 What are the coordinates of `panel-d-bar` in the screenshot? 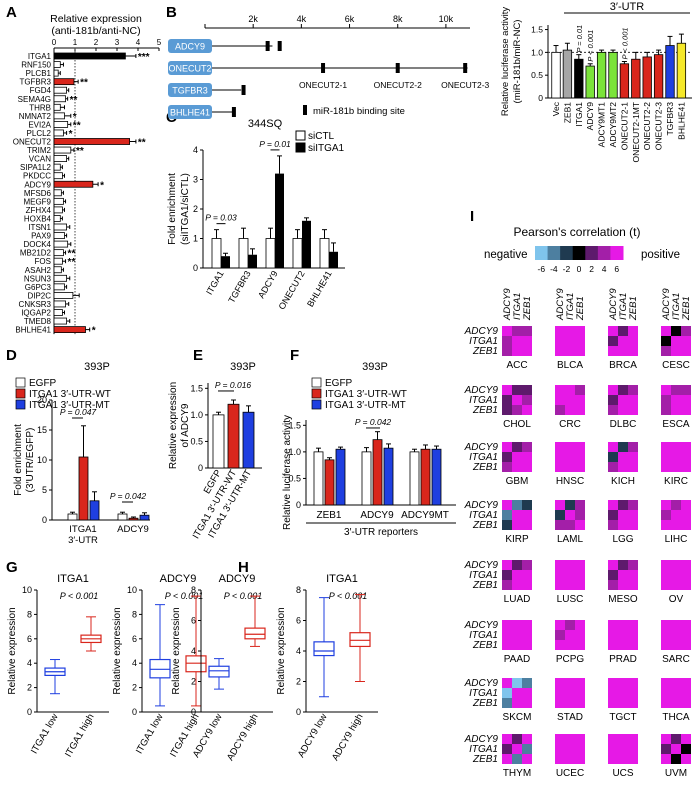 It's located at (122, 517).